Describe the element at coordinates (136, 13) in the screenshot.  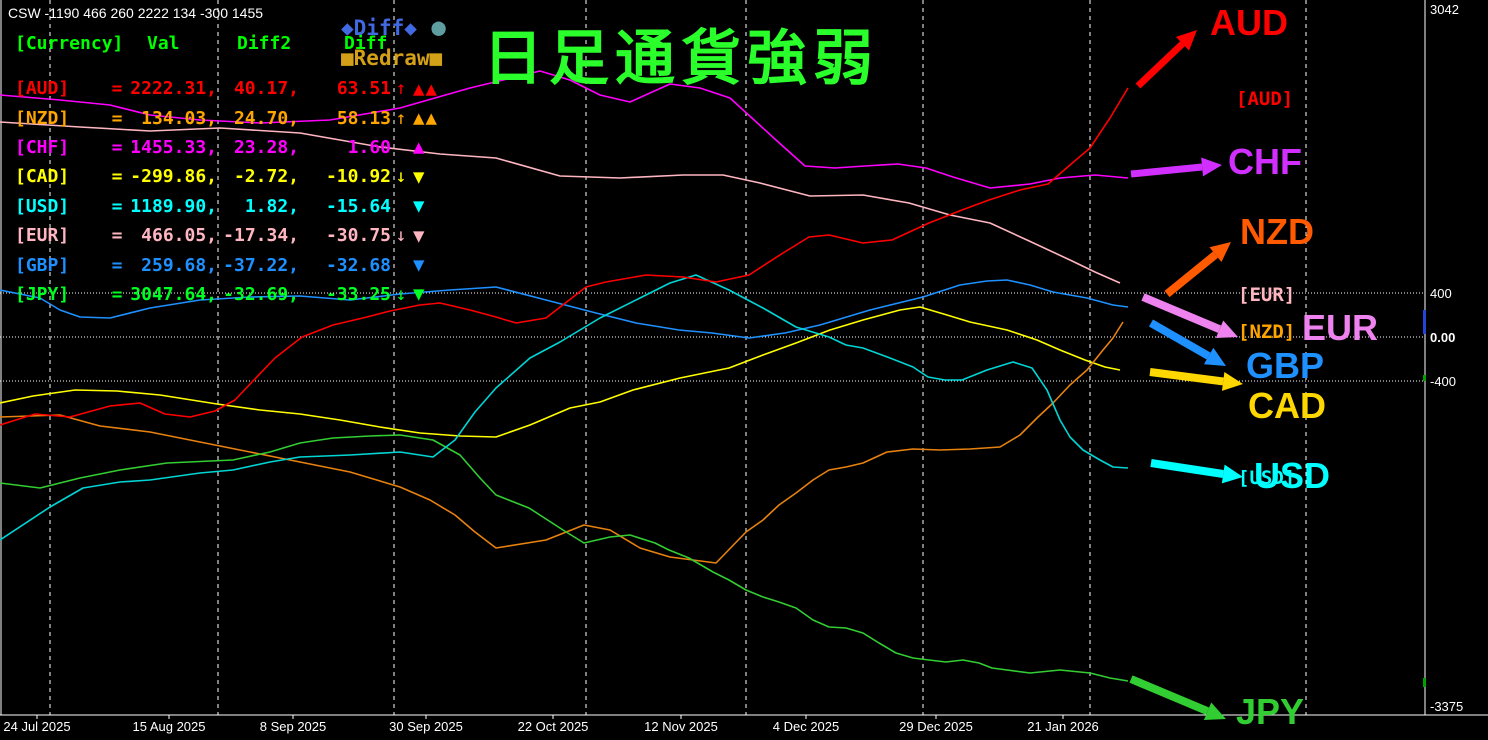
I see `indicator-values-title: CSW -1190 466 260 2222 134 -300 1455` at that location.